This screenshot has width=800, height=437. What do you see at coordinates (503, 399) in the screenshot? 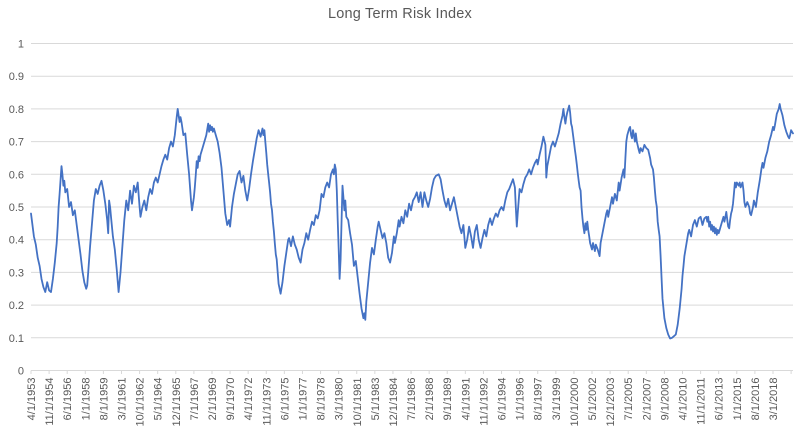
I see `x-axis-tick-label: 6/1/1994` at bounding box center [503, 399].